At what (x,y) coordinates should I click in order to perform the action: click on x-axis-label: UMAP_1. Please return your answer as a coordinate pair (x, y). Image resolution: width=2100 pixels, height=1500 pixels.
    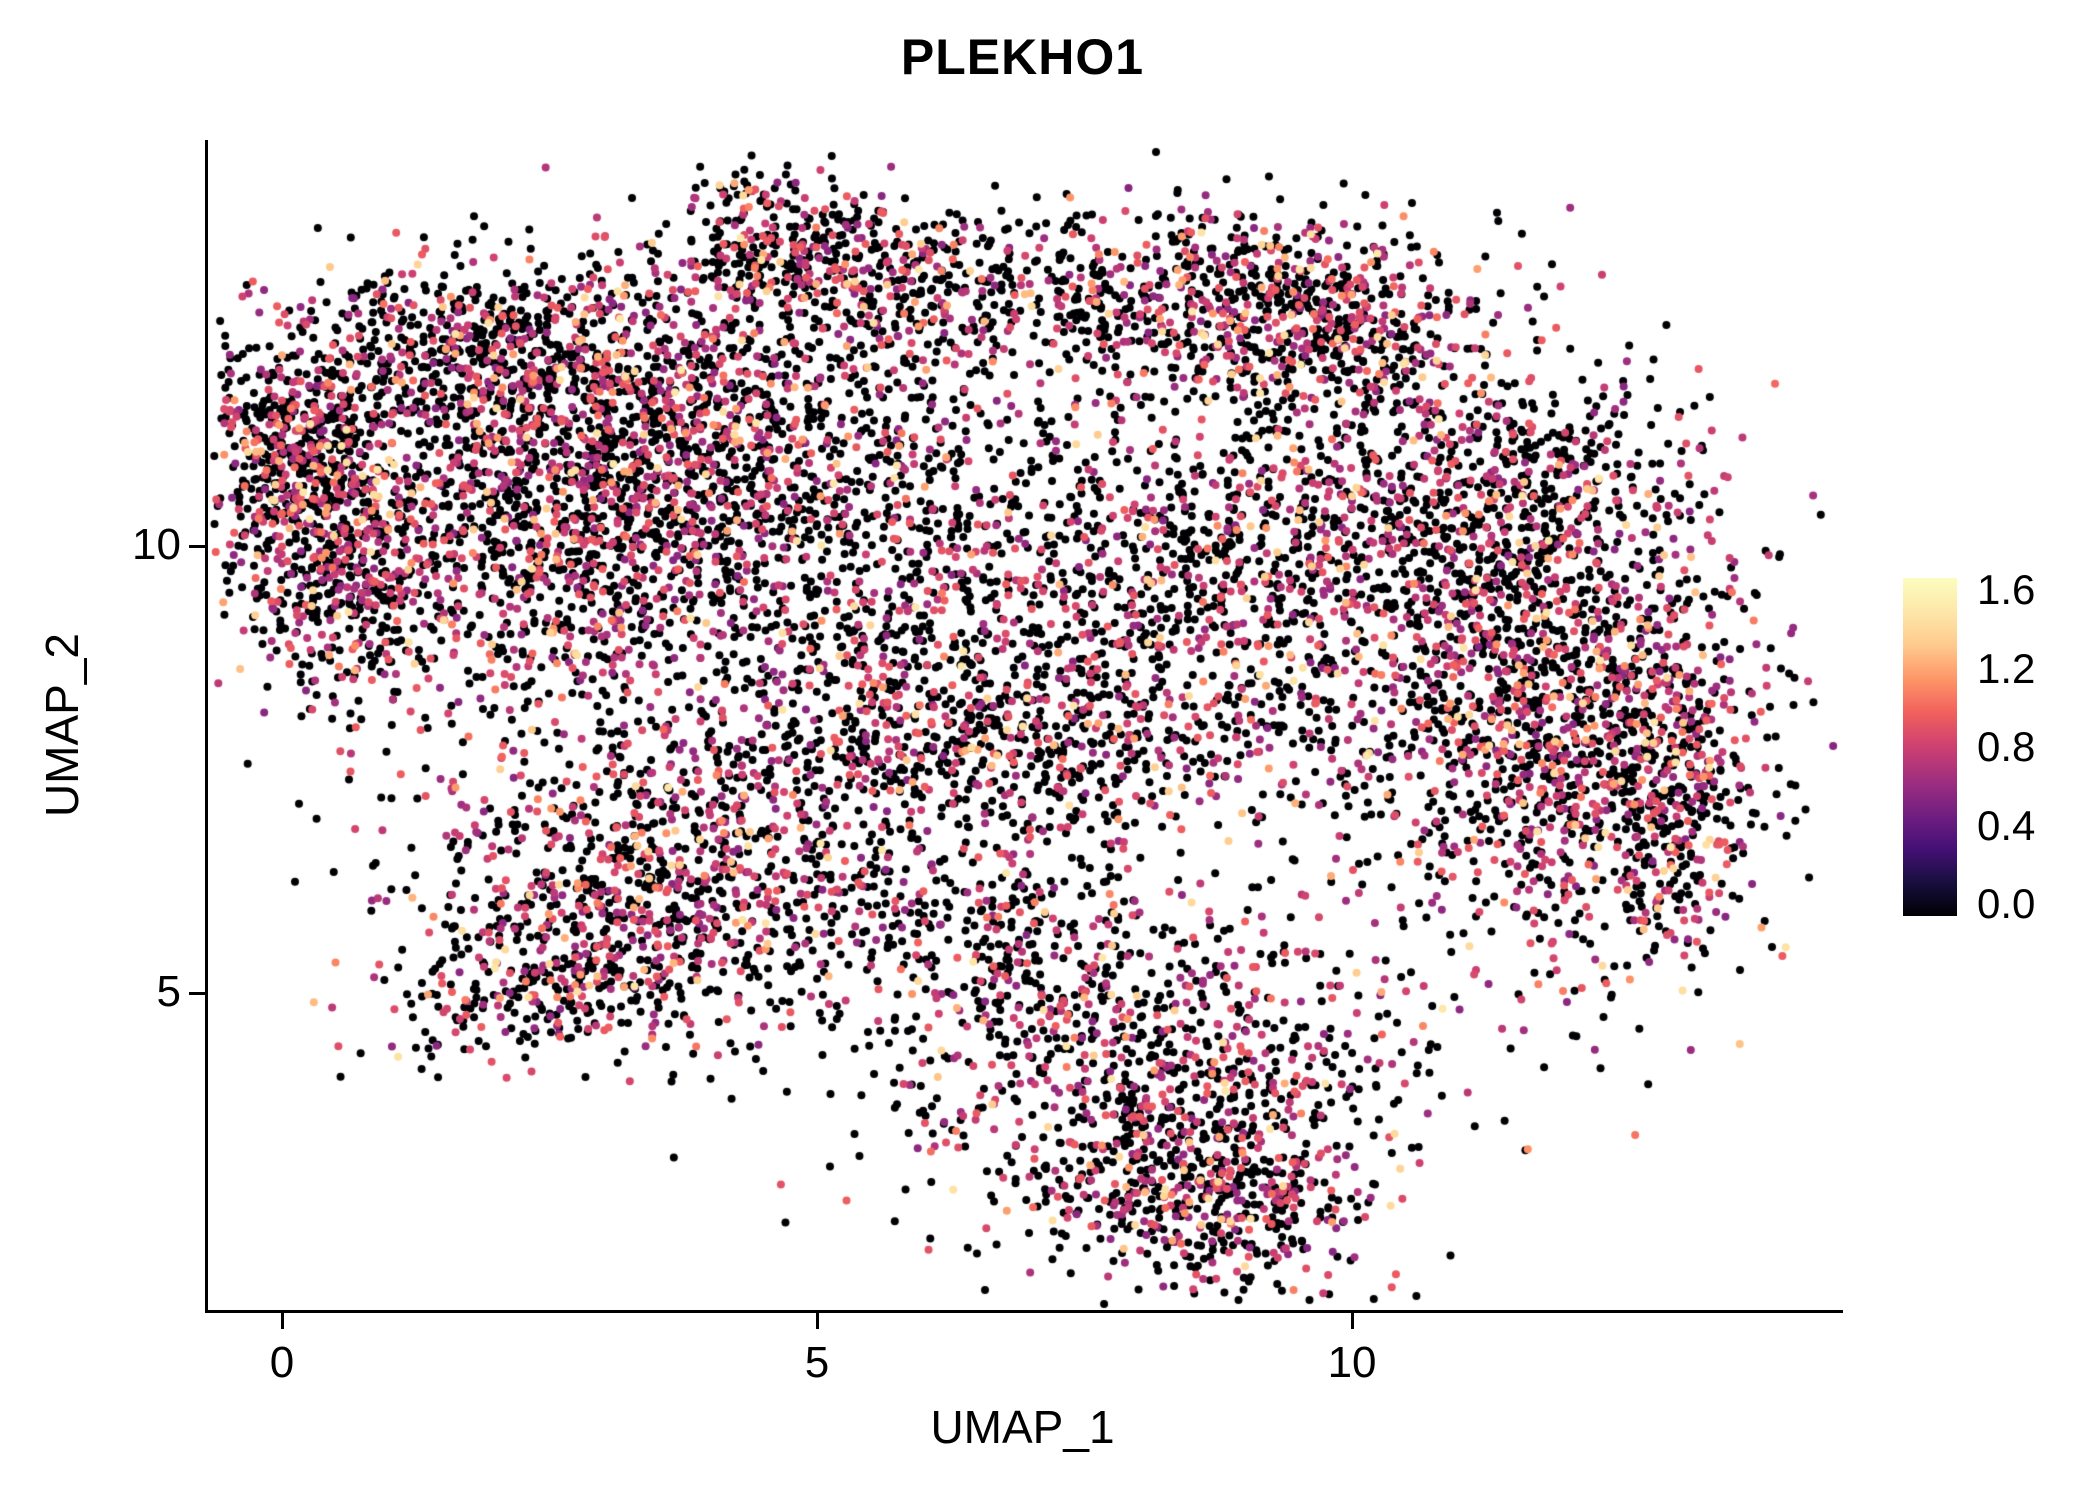
    Looking at the image, I should click on (1022, 1427).